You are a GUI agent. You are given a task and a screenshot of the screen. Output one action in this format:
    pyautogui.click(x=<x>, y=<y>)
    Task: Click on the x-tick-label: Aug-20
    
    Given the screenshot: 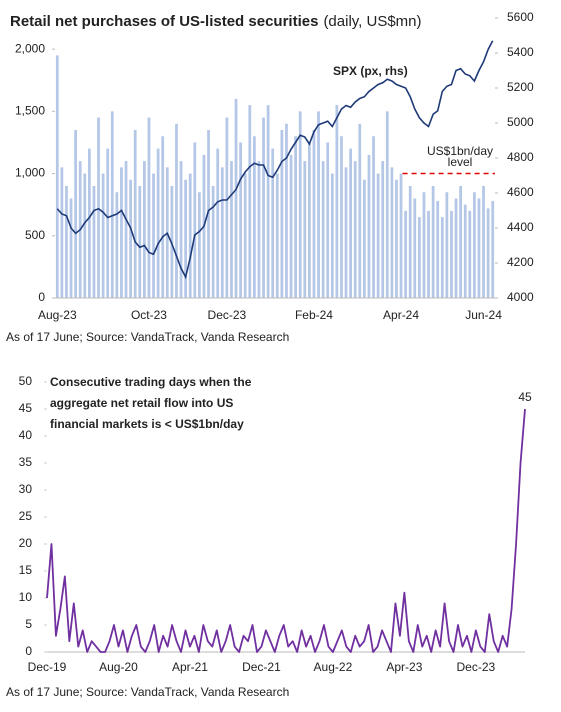 What is the action you would take?
    pyautogui.click(x=118, y=667)
    